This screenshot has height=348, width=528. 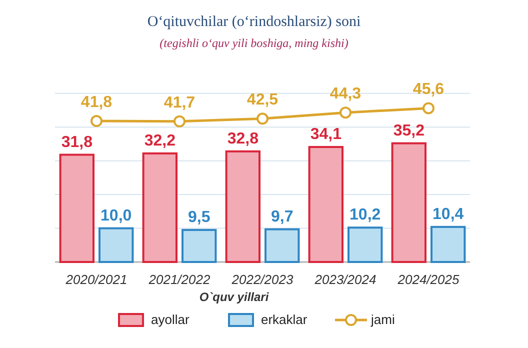 I want to click on data-label: 10,4, so click(x=448, y=214).